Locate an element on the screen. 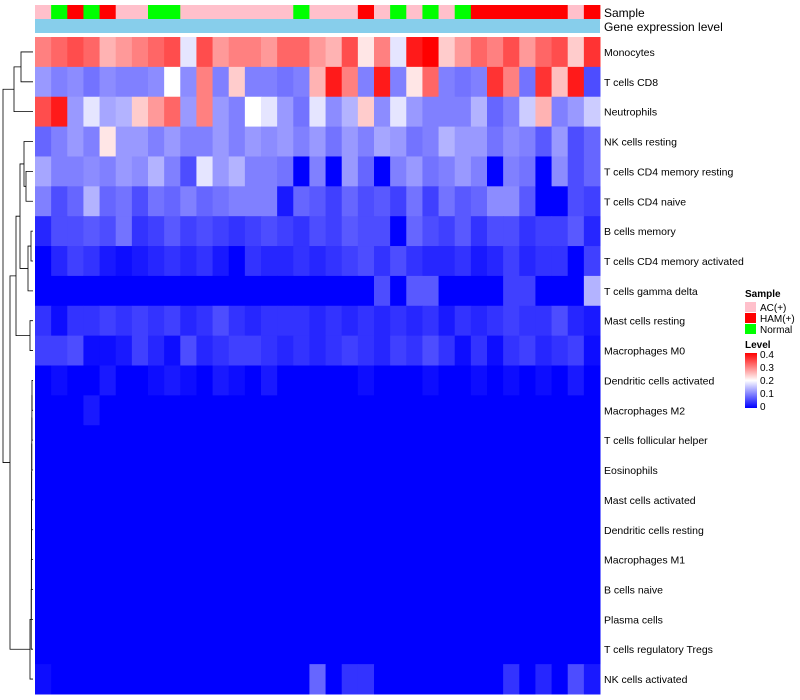  row-label: Macrophages M1 is located at coordinates (644, 561).